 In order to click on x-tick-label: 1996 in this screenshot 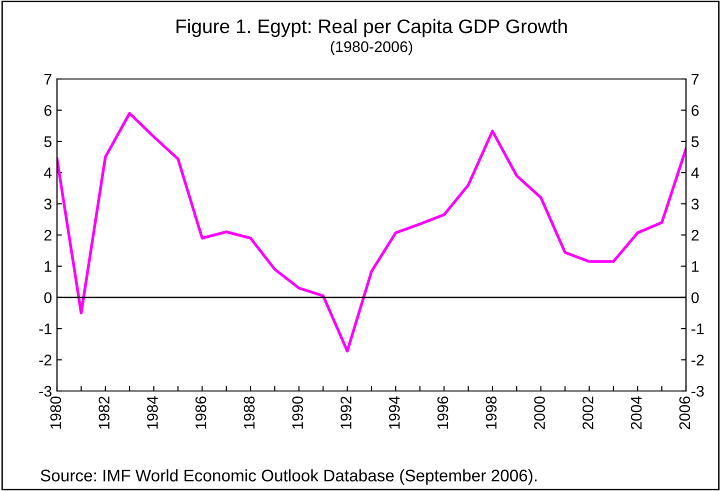, I will do `click(442, 412)`.